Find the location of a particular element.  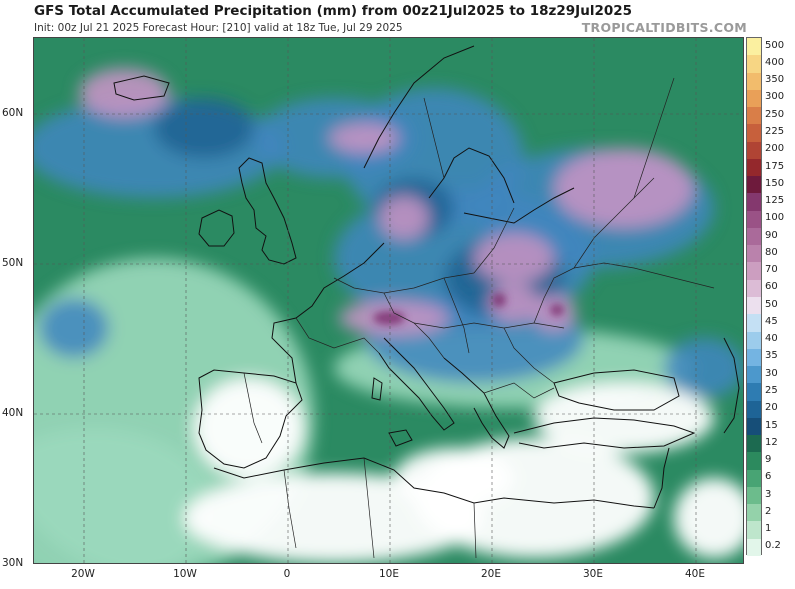

colorbar-level-label: 12 is located at coordinates (771, 442).